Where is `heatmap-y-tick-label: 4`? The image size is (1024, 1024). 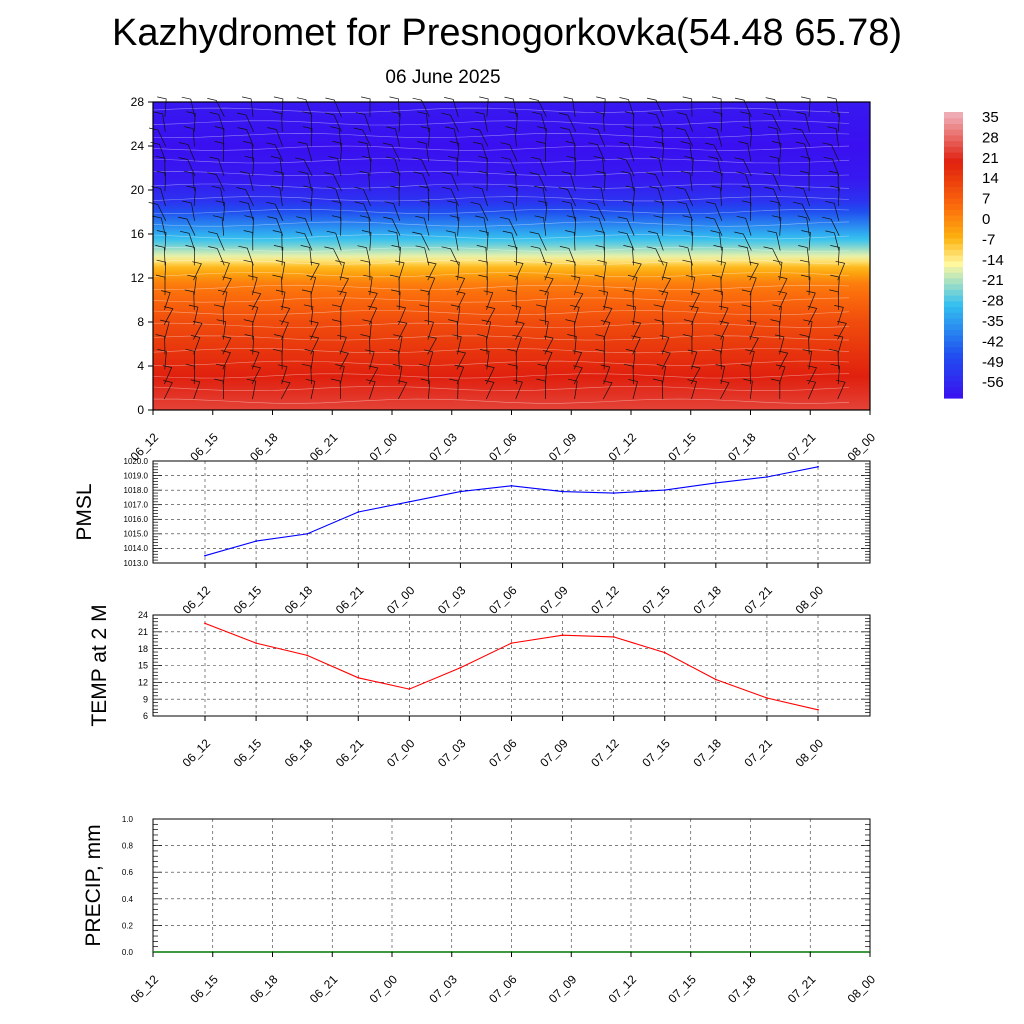
heatmap-y-tick-label: 4 is located at coordinates (140, 366).